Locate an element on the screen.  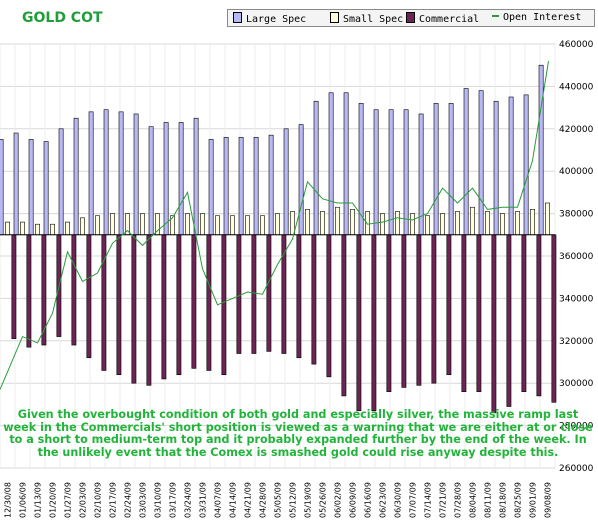
x-tick-label: 07/14/09 is located at coordinates (428, 500).